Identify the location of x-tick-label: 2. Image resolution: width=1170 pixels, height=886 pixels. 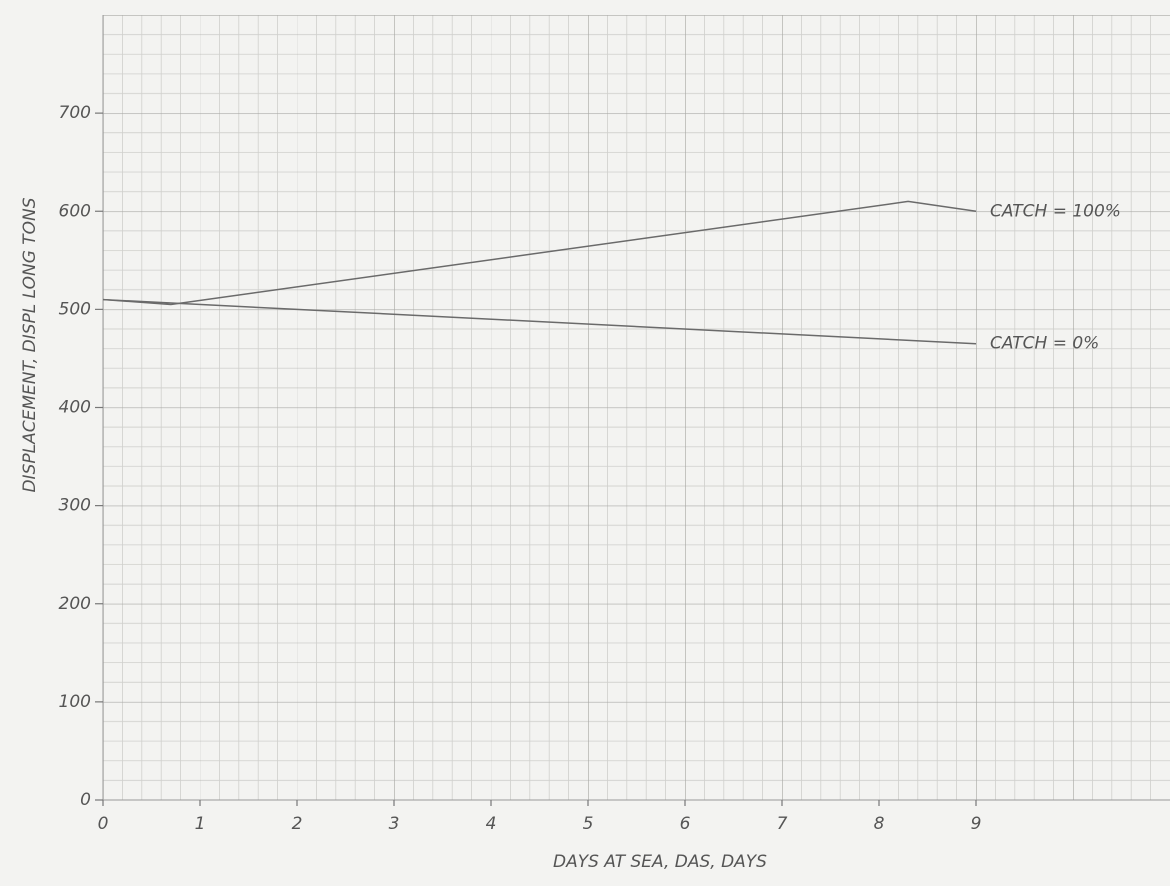
(297, 824).